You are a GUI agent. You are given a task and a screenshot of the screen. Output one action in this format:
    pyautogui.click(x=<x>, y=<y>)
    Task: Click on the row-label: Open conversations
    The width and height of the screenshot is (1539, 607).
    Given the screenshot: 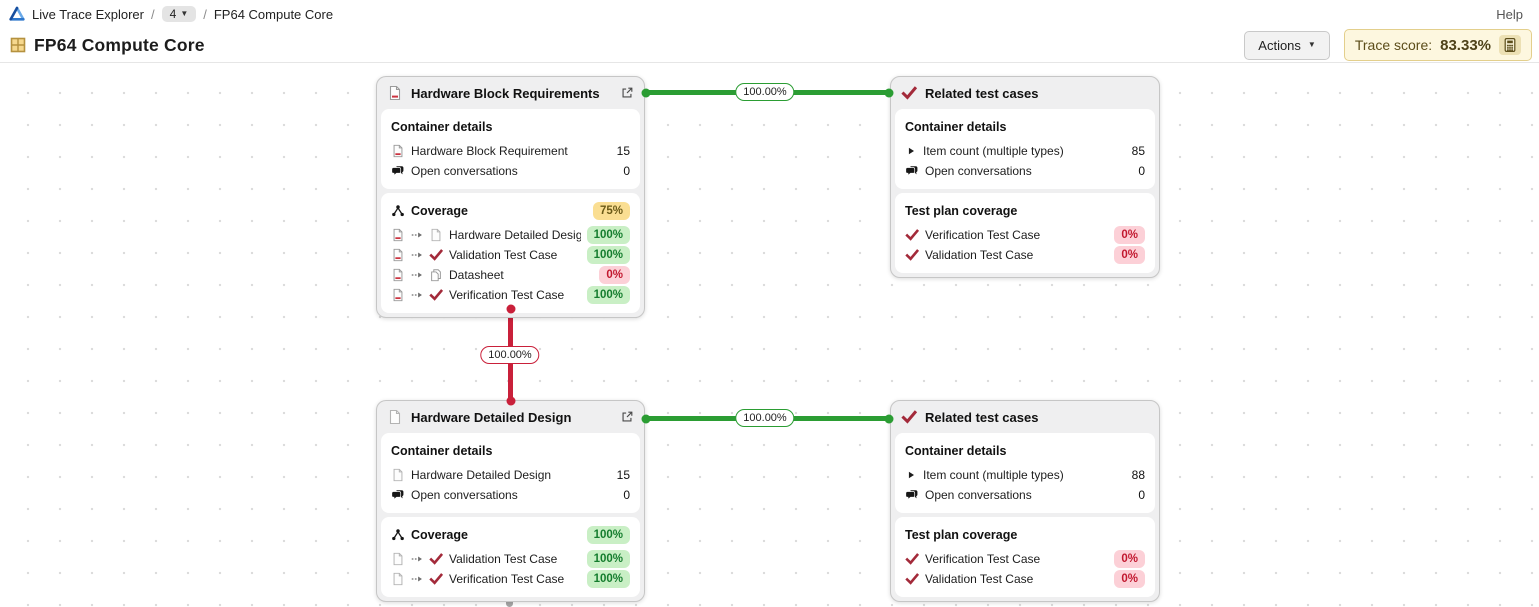 What is the action you would take?
    pyautogui.click(x=978, y=495)
    